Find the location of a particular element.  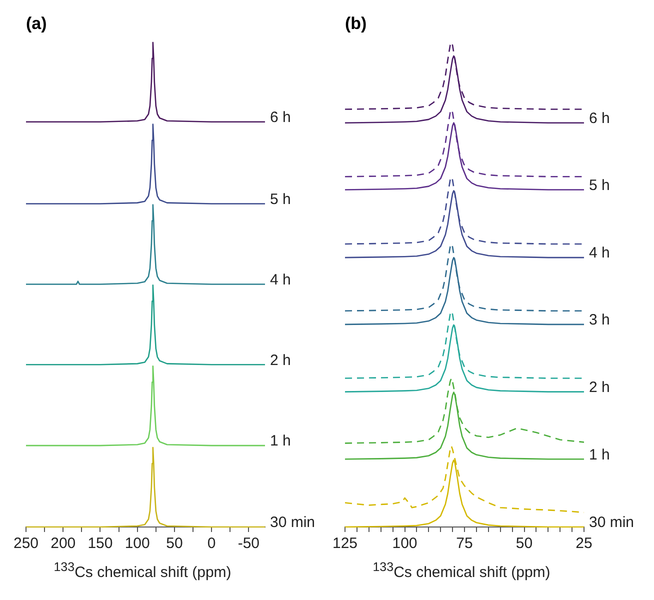

chart-title: (a) is located at coordinates (36, 23).